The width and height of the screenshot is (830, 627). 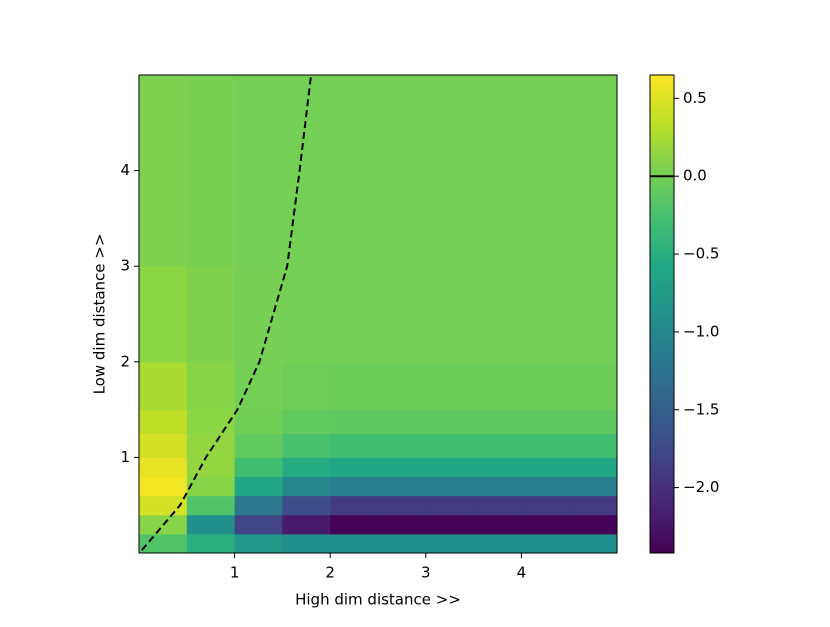 I want to click on colorbar, so click(x=662, y=314).